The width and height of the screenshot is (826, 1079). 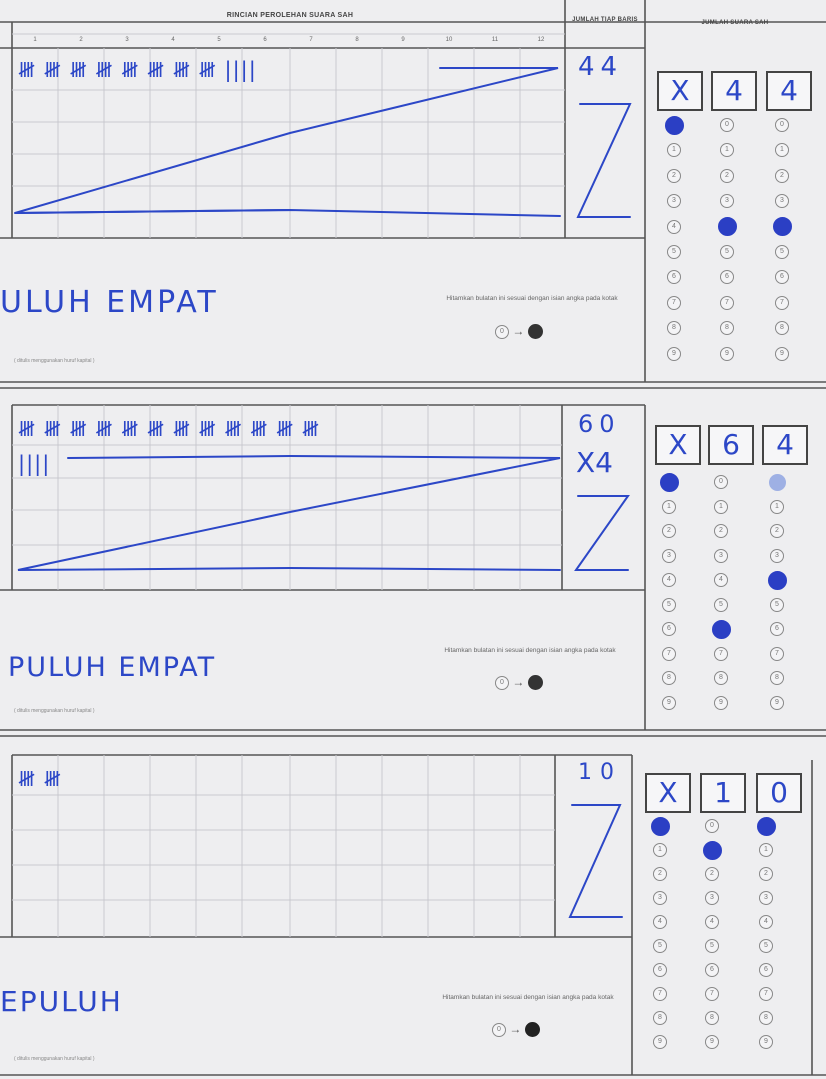 What do you see at coordinates (81, 40) in the screenshot?
I see `column-number: 2` at bounding box center [81, 40].